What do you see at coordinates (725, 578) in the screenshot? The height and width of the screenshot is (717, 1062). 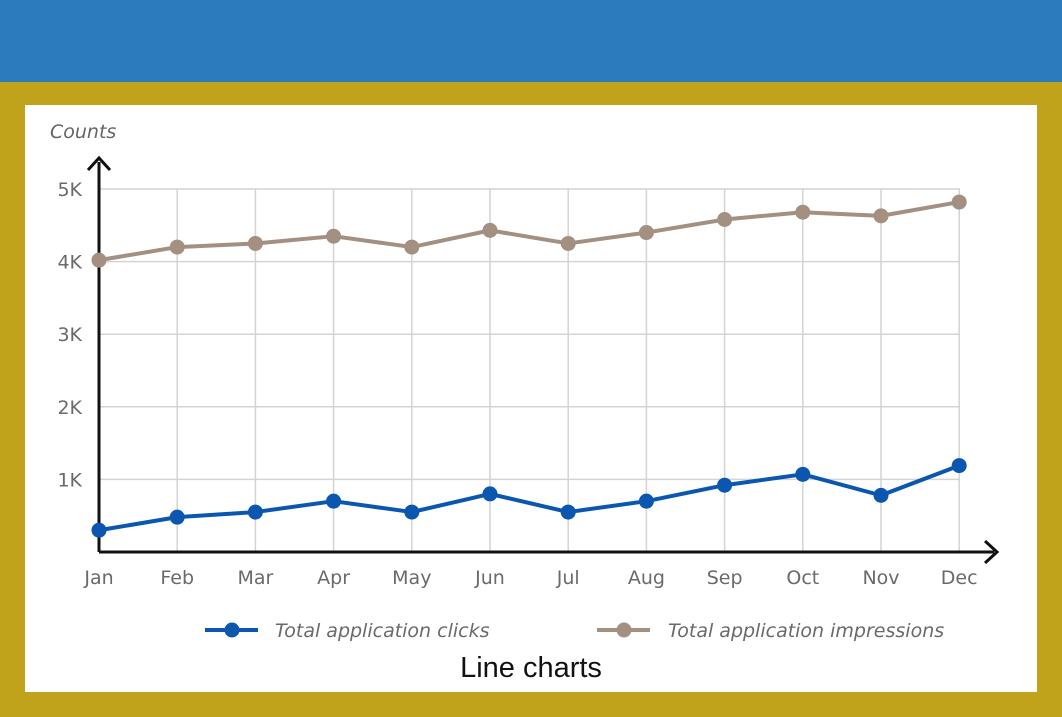 I see `x-tick-label: Sep` at bounding box center [725, 578].